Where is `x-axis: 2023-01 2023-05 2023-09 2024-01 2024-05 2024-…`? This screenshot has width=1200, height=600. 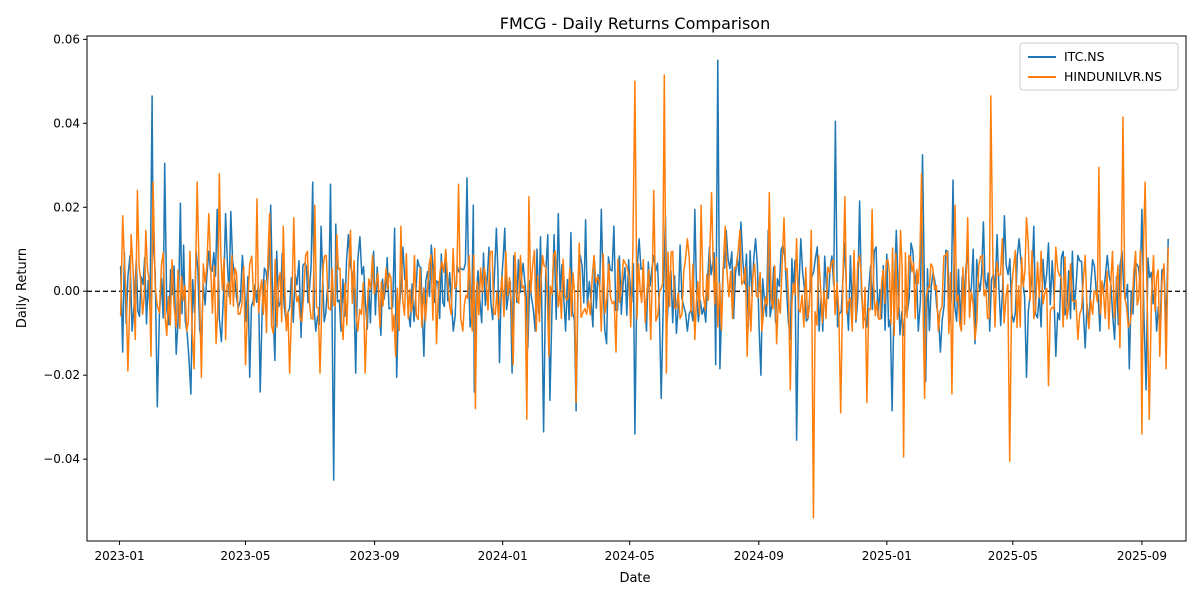
x-axis: 2023-01 2023-05 2023-09 2024-01 2024-05 2024-… is located at coordinates (630, 552).